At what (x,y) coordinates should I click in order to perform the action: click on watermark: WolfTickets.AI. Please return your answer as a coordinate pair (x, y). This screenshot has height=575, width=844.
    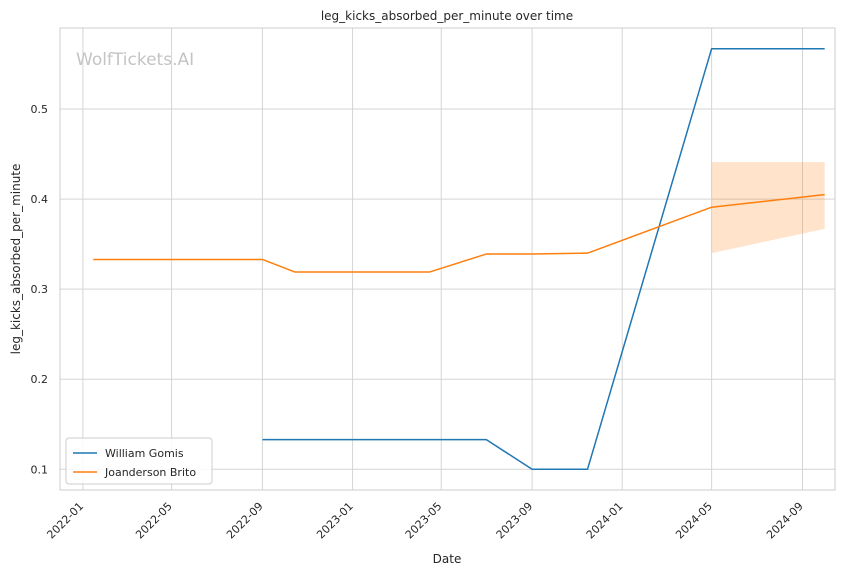
    Looking at the image, I should click on (135, 60).